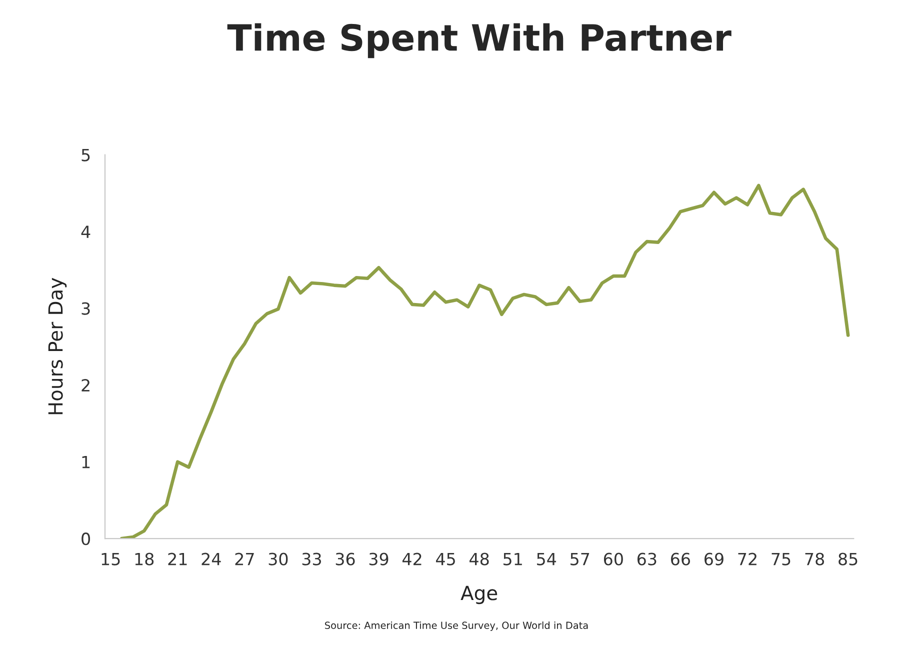 This screenshot has width=913, height=645. I want to click on y-tick-label: 0, so click(86, 539).